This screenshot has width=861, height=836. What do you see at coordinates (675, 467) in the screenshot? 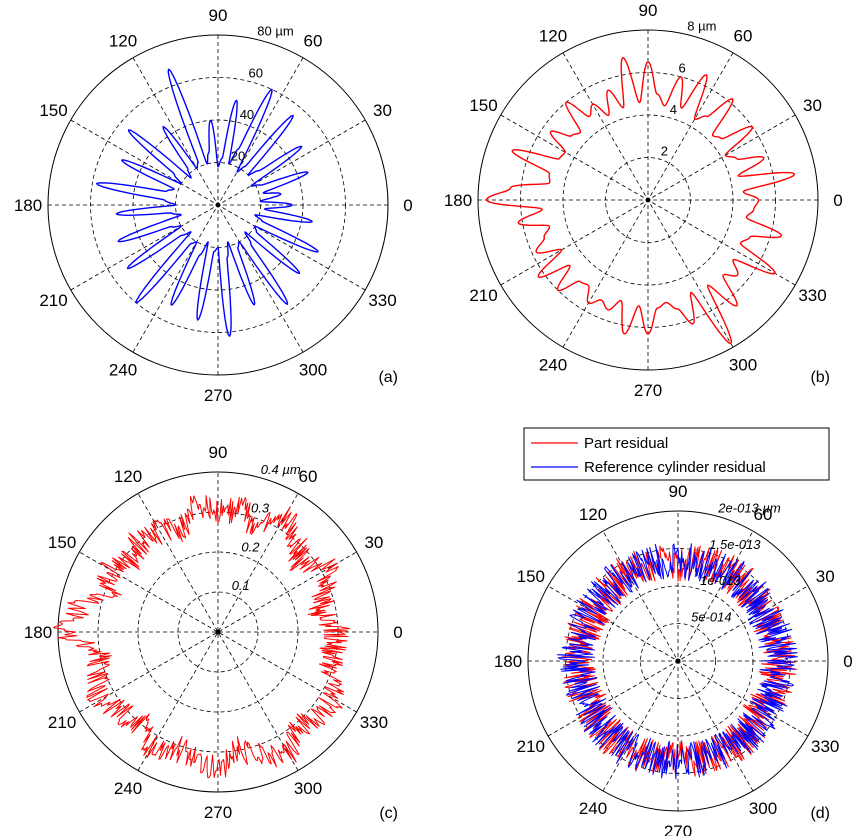
I see `legend-label-reference-cylinder-residual: Reference cylinder residual` at bounding box center [675, 467].